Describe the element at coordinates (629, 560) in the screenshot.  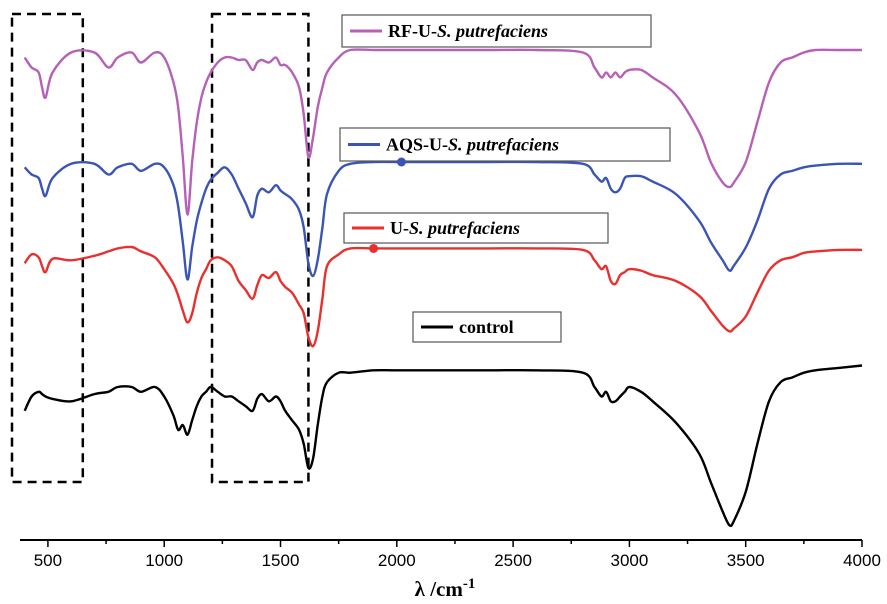
I see `x-tick-label: 3000` at that location.